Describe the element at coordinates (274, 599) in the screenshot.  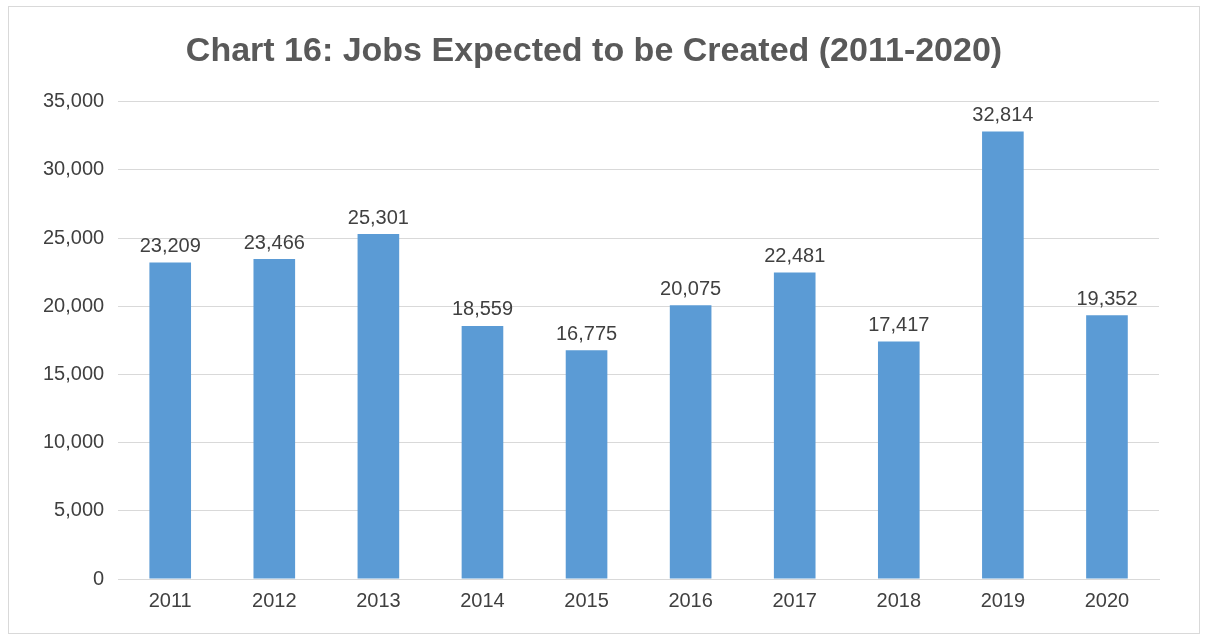
I see `x-tick-label: 2012` at that location.